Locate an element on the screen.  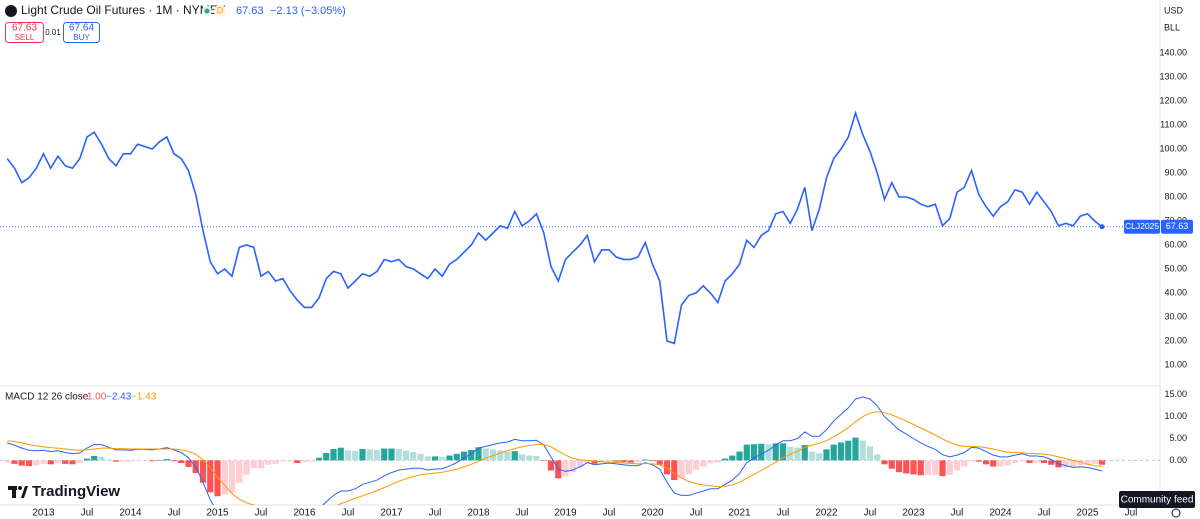
tooltip-text: Community feed is located at coordinates (1157, 500).